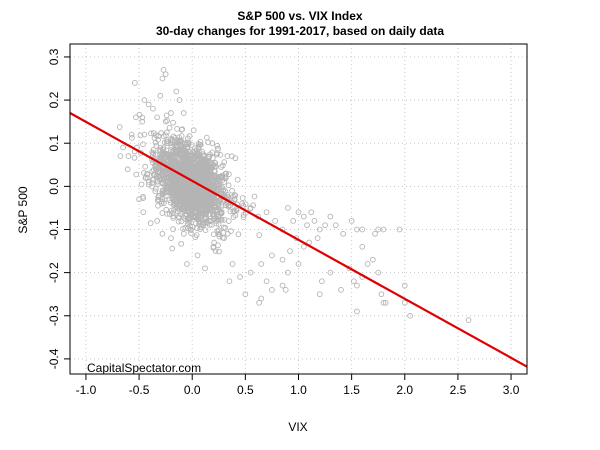  What do you see at coordinates (192, 390) in the screenshot?
I see `x-tick-label: 0.0` at bounding box center [192, 390].